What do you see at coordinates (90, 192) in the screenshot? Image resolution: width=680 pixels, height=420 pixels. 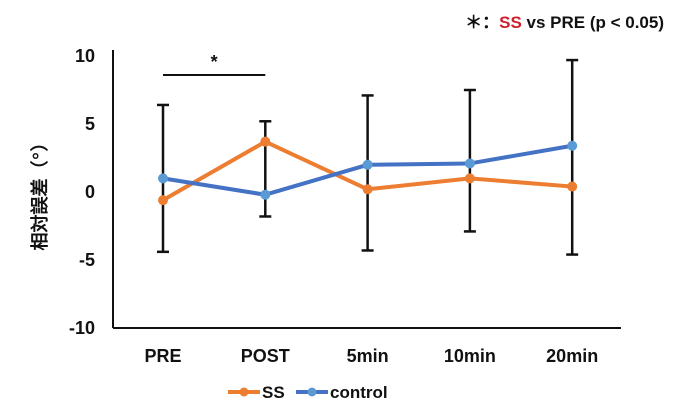 I see `y-tick-label: 0` at bounding box center [90, 192].